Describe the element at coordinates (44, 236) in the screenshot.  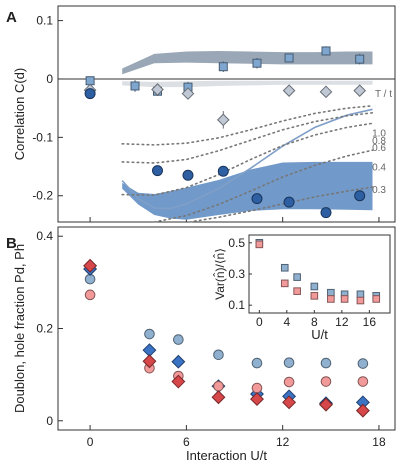
I see `y-tick-label: 0.4` at that location.